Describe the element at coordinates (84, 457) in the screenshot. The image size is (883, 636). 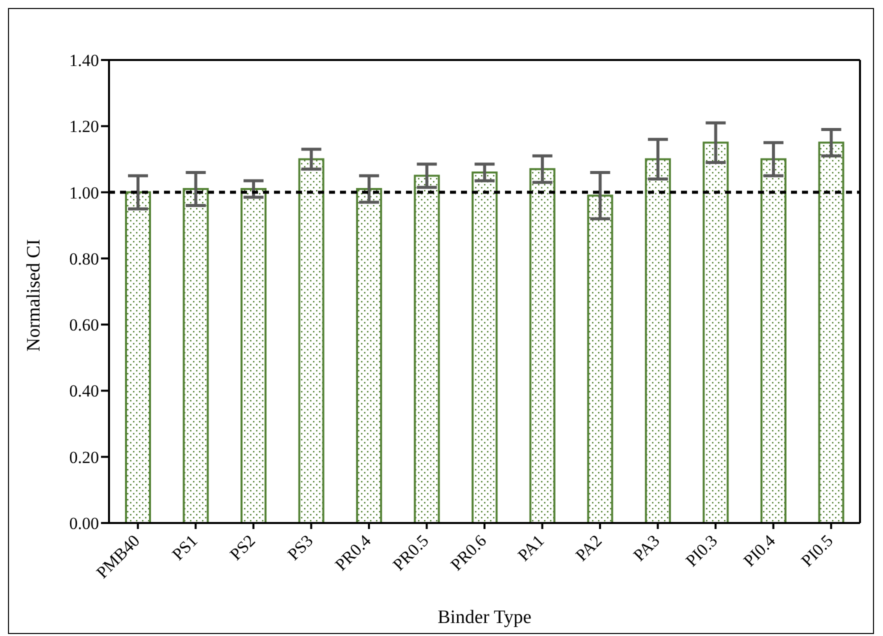
I see `y-tick-label: 0.20` at that location.